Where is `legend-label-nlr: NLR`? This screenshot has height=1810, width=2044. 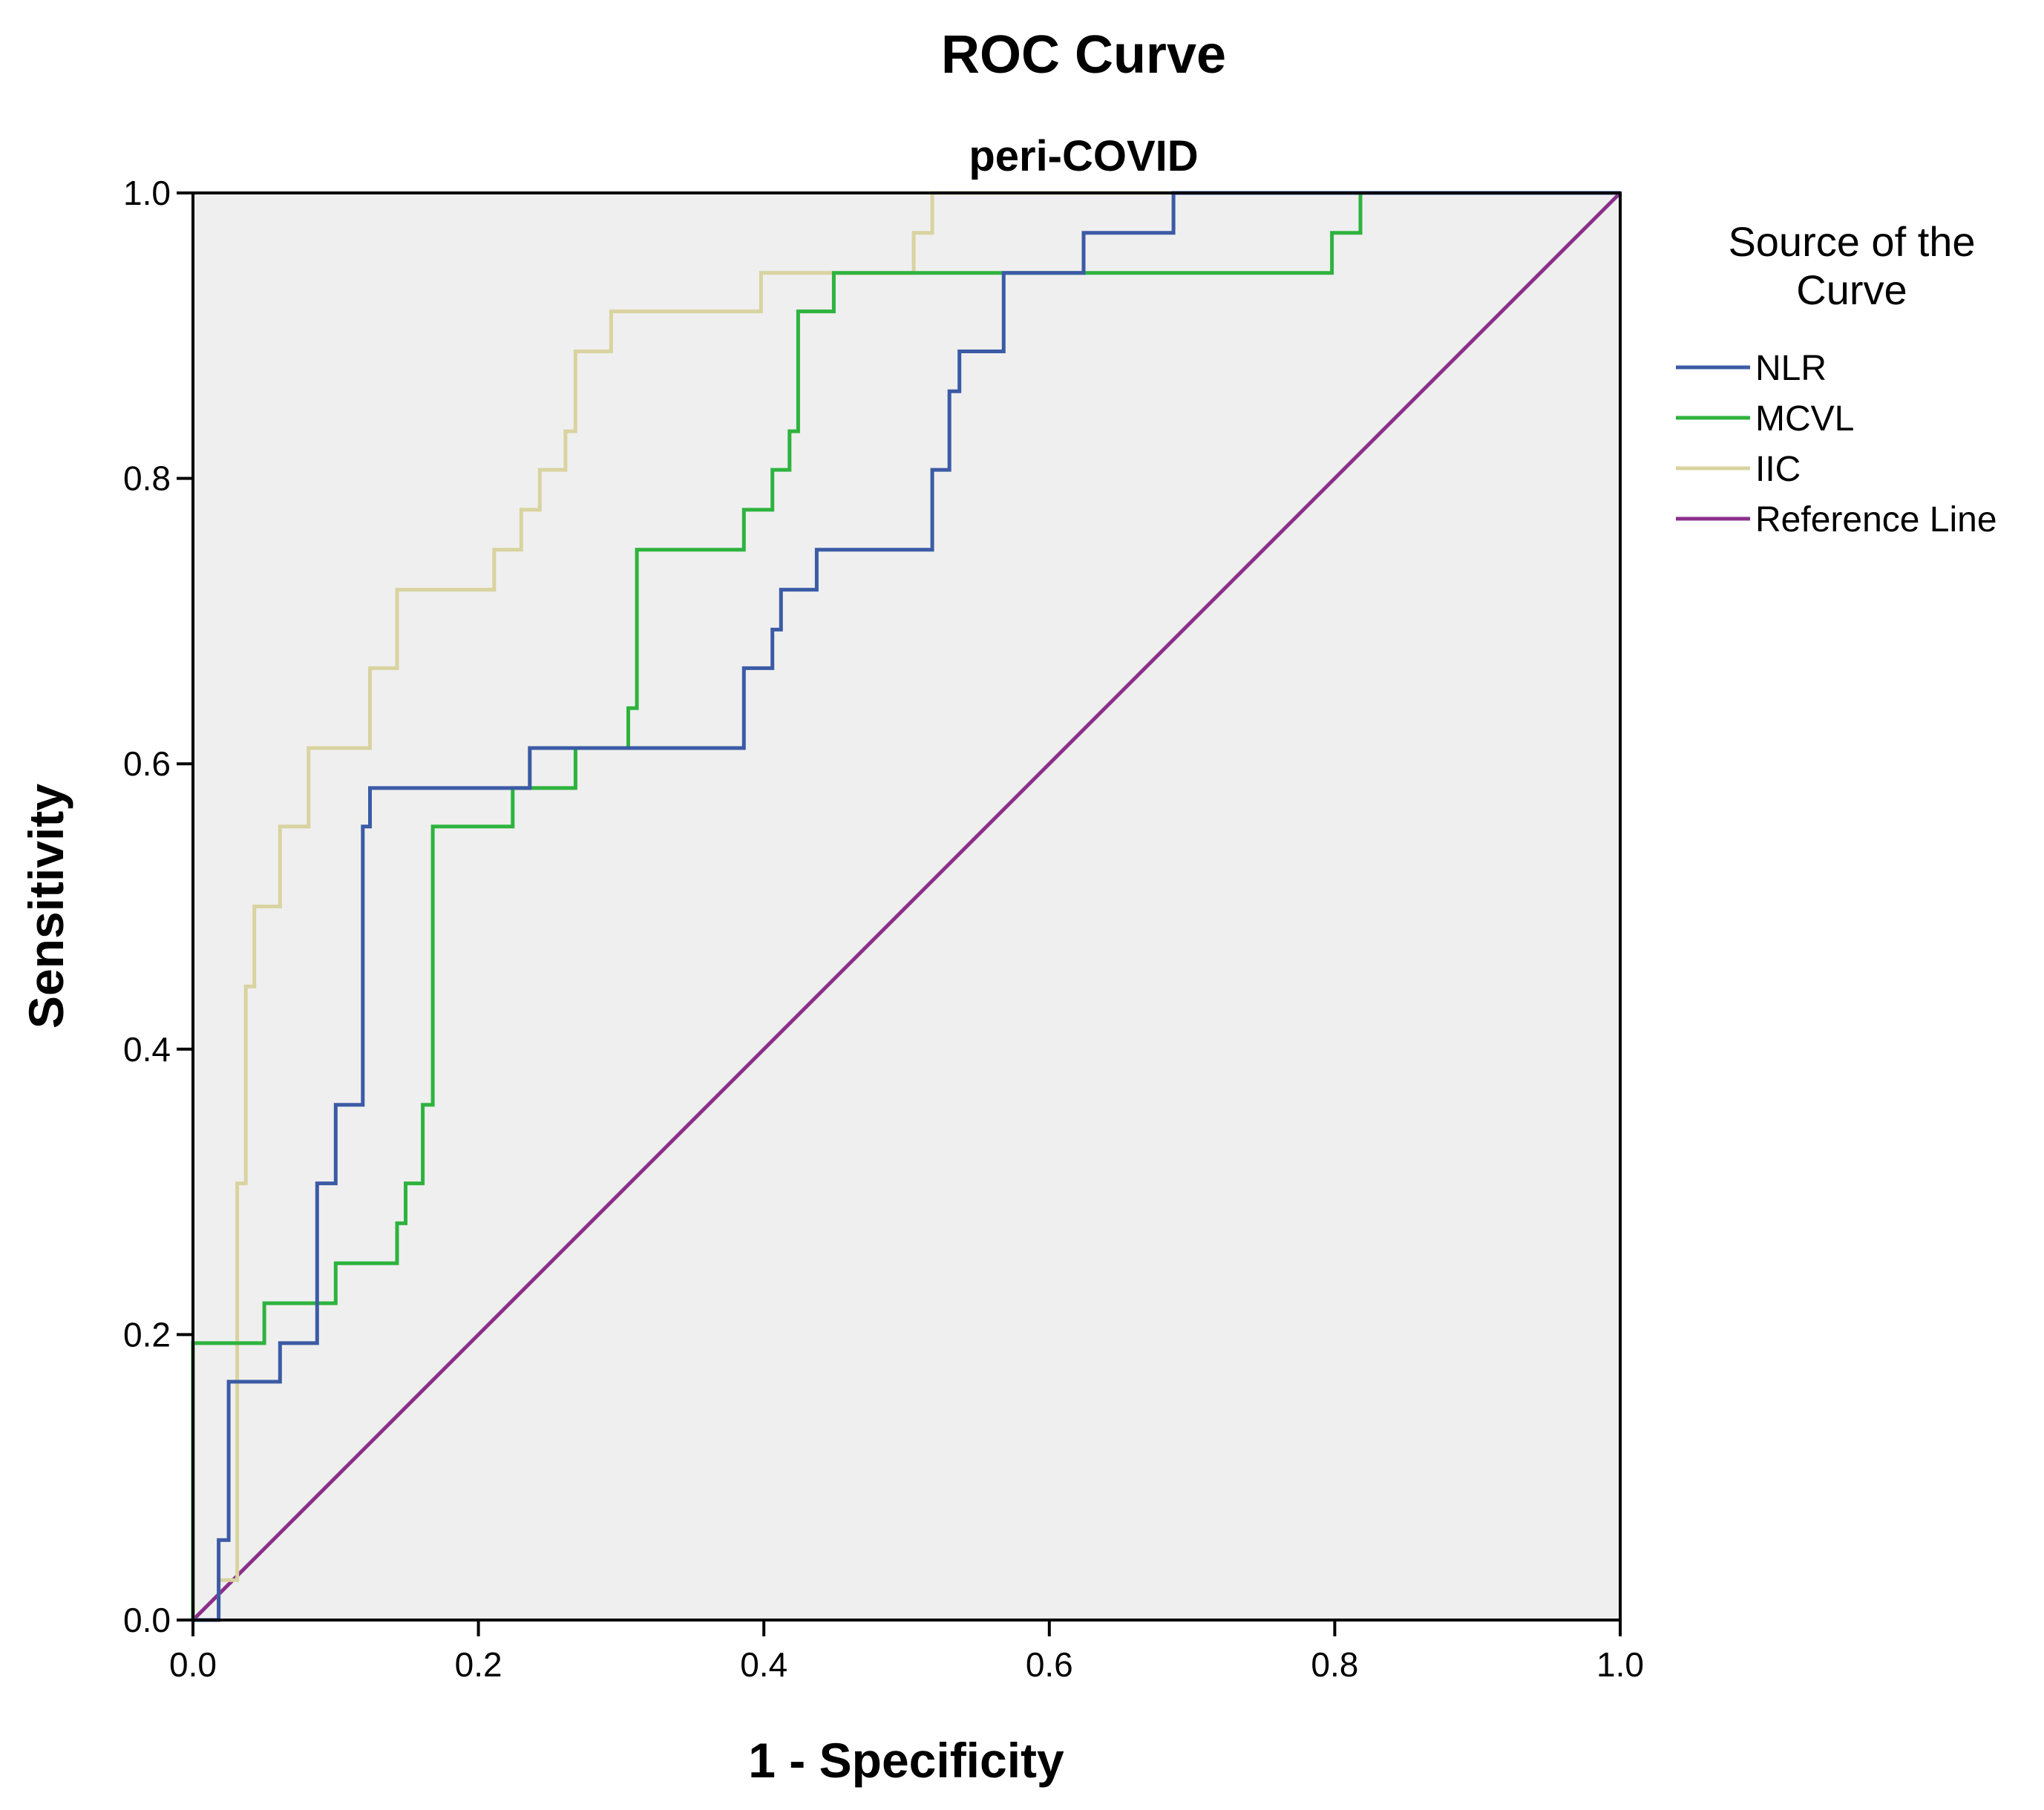 legend-label-nlr: NLR is located at coordinates (1791, 368).